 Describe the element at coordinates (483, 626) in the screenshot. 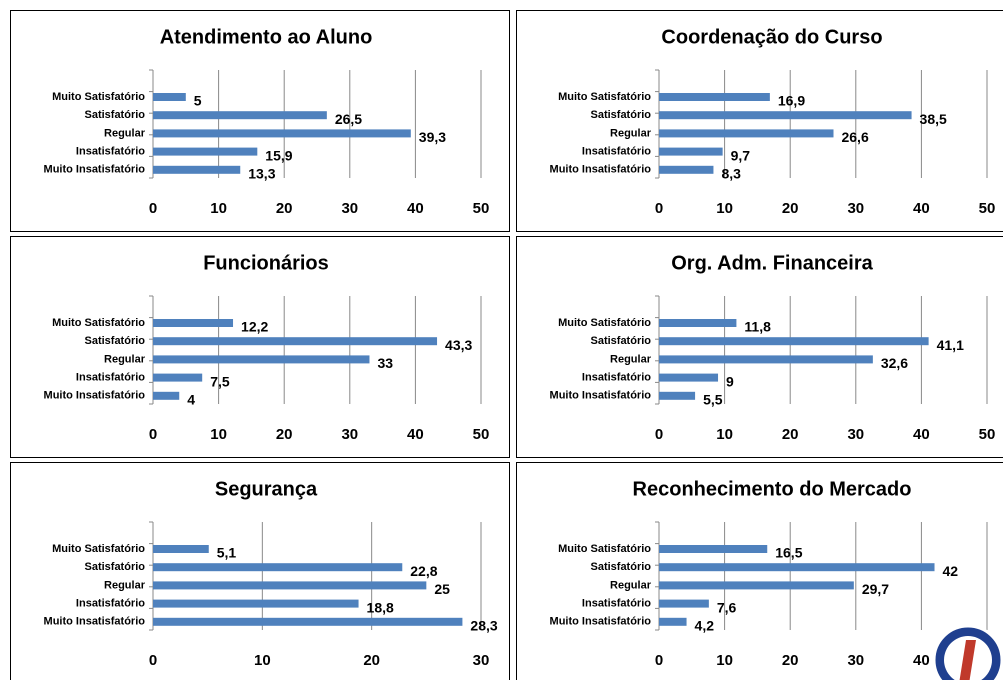

I see `value-label: 28,3` at that location.